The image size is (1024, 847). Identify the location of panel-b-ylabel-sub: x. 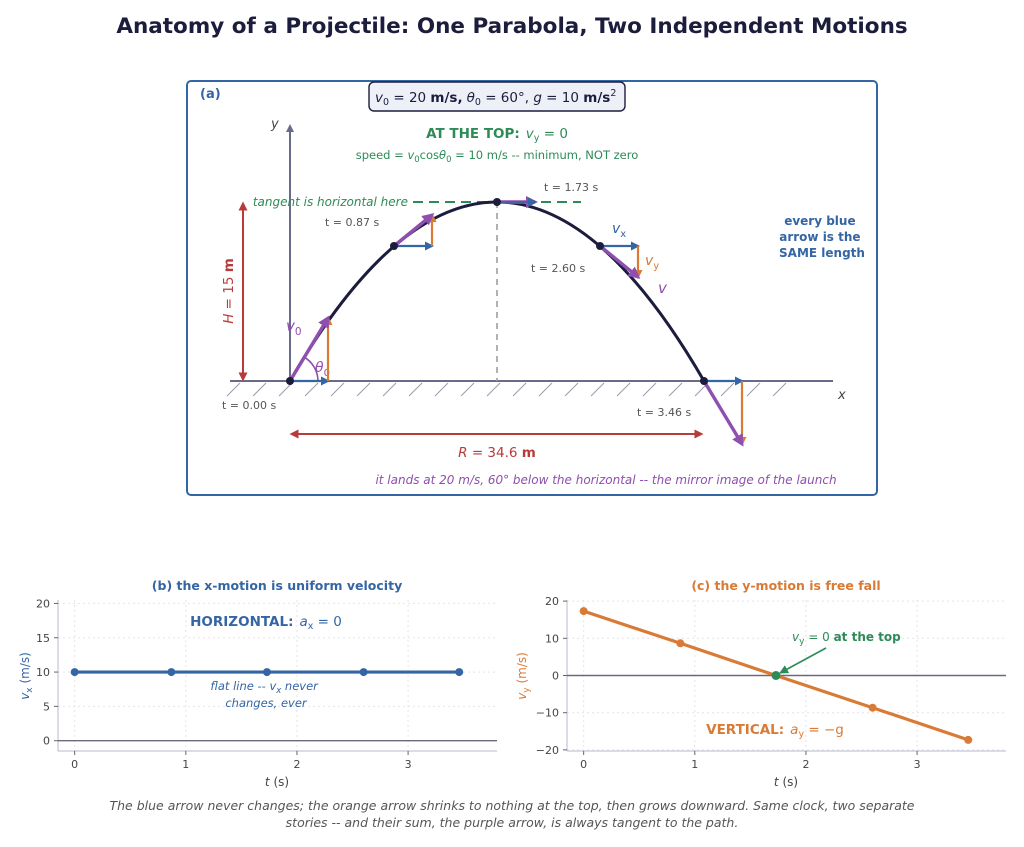
(30, 690).